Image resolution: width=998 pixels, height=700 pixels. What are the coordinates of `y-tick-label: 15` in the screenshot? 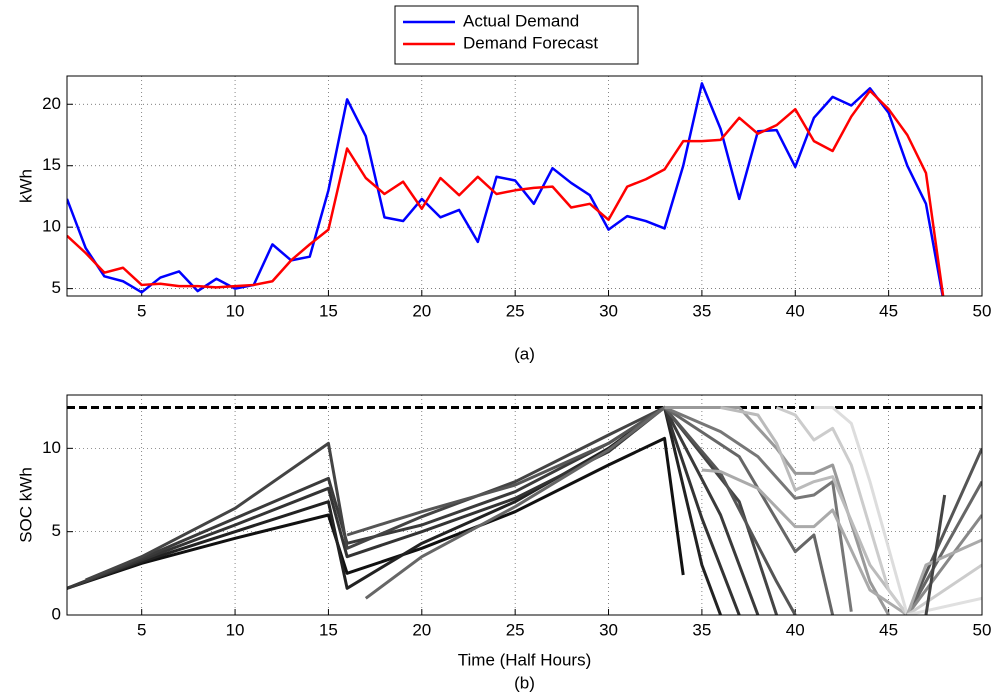 It's located at (51, 164).